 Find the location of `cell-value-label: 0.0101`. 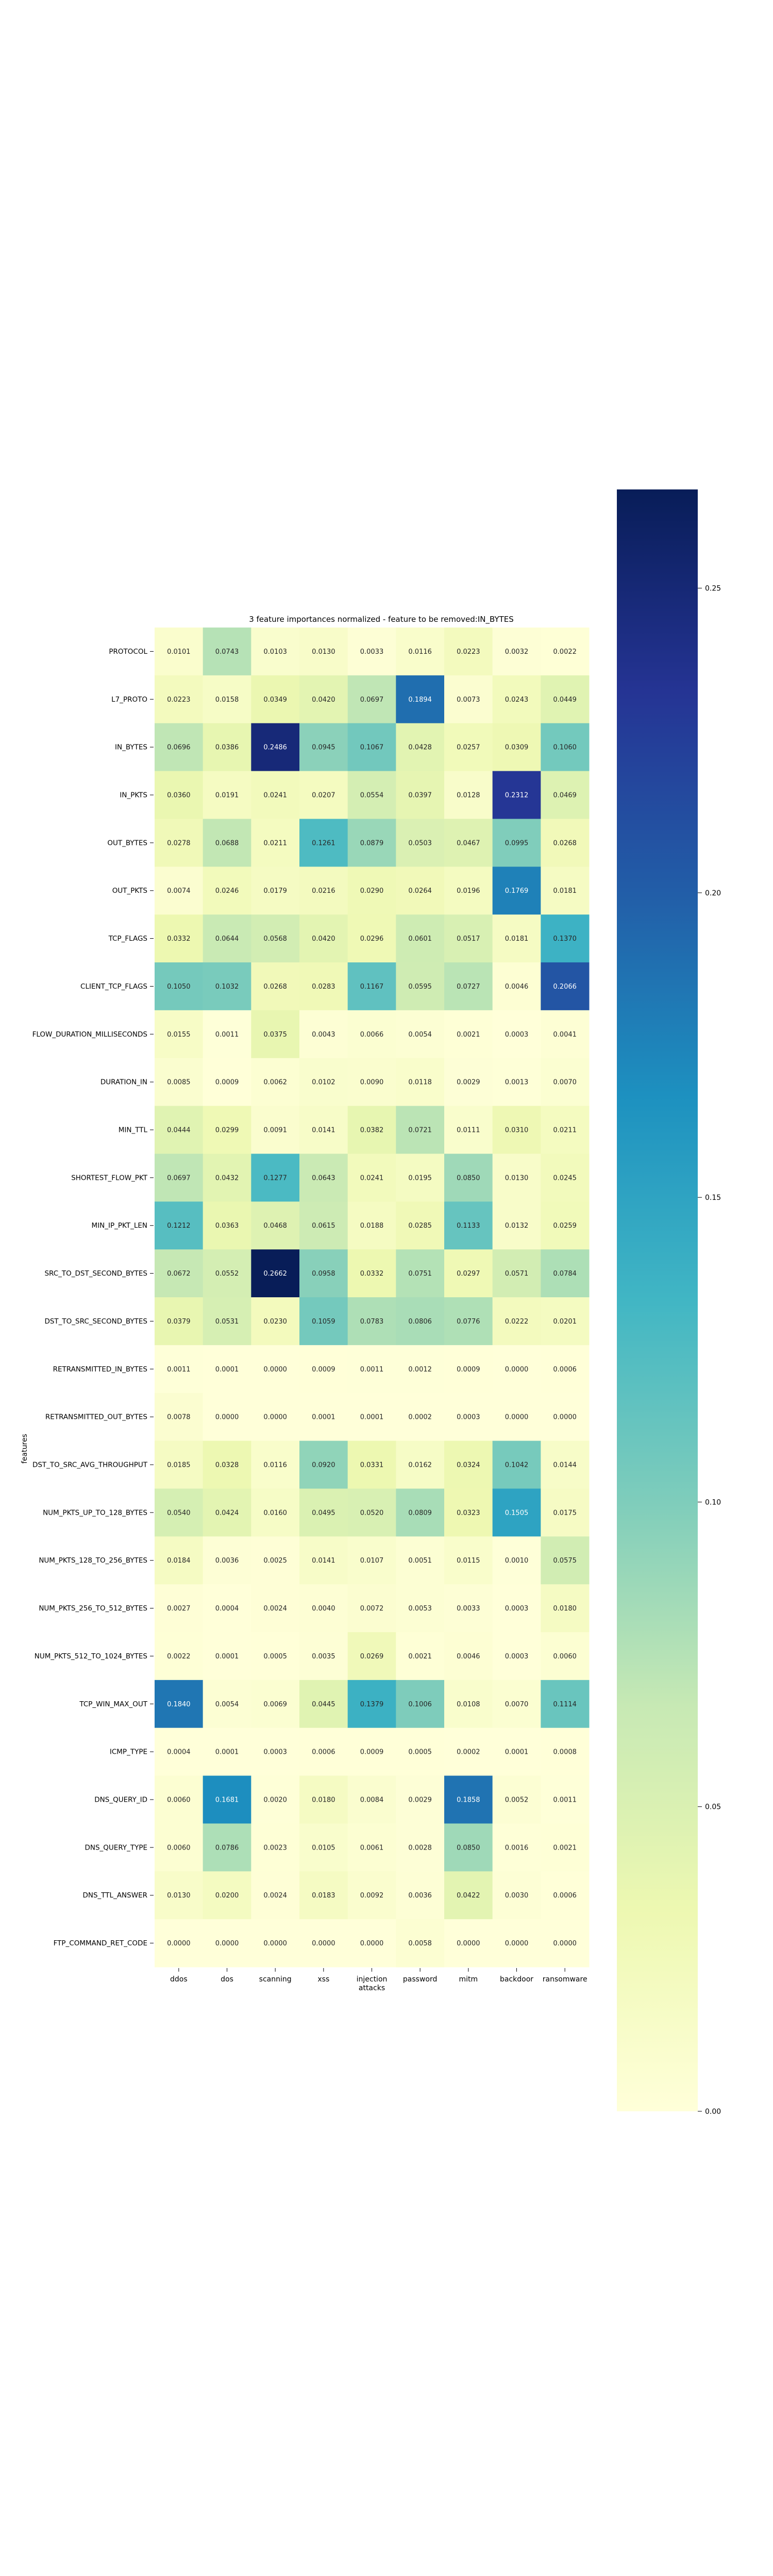

cell-value-label: 0.0101 is located at coordinates (179, 652).